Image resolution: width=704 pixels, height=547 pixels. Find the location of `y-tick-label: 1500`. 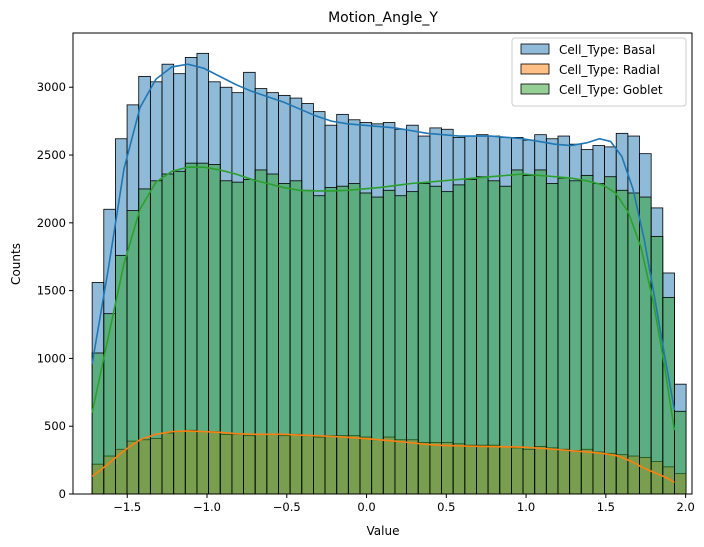

y-tick-label: 1500 is located at coordinates (51, 291).